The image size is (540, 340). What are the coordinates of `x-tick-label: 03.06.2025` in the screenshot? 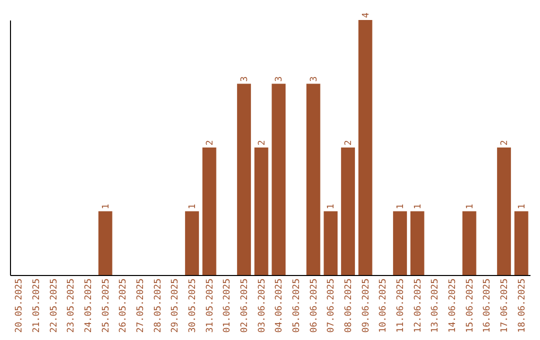 It's located at (262, 305).